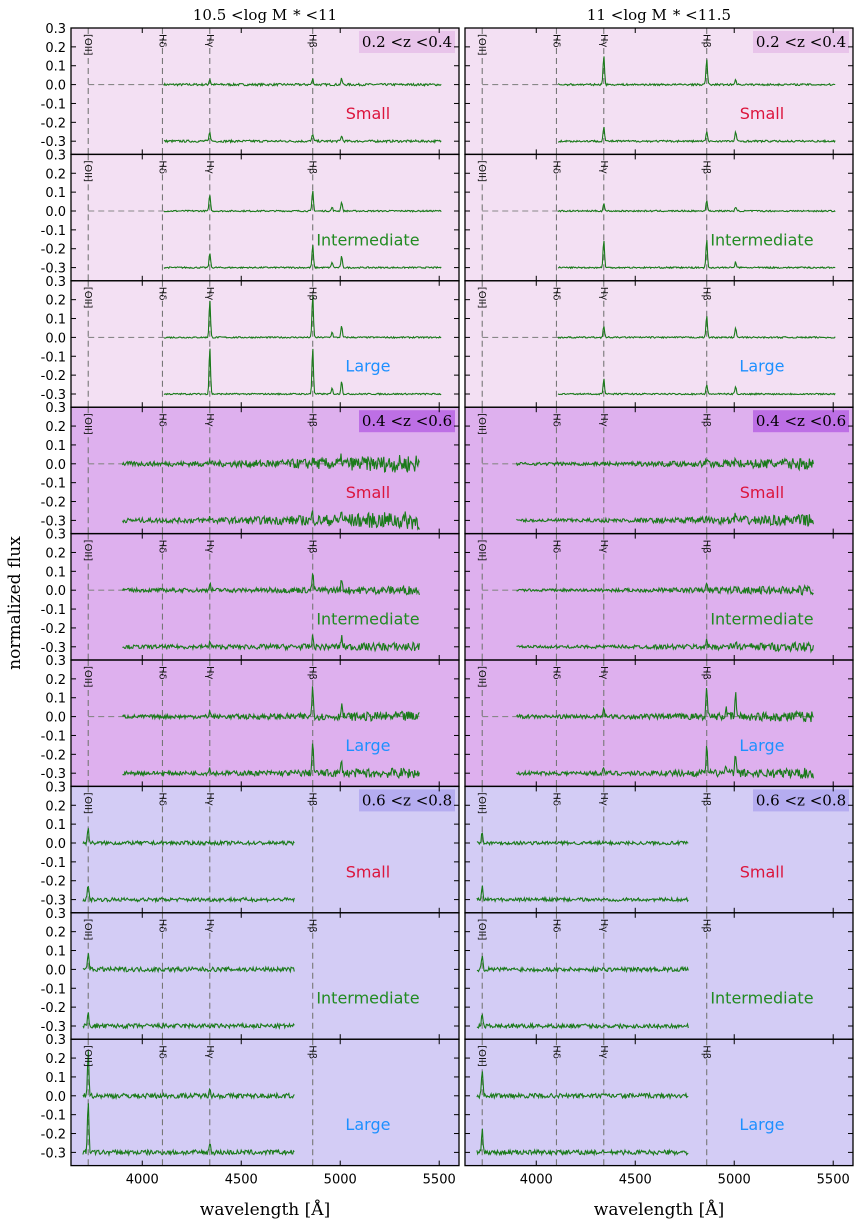  What do you see at coordinates (833, 1180) in the screenshot?
I see `x-tick-label: 5500` at bounding box center [833, 1180].